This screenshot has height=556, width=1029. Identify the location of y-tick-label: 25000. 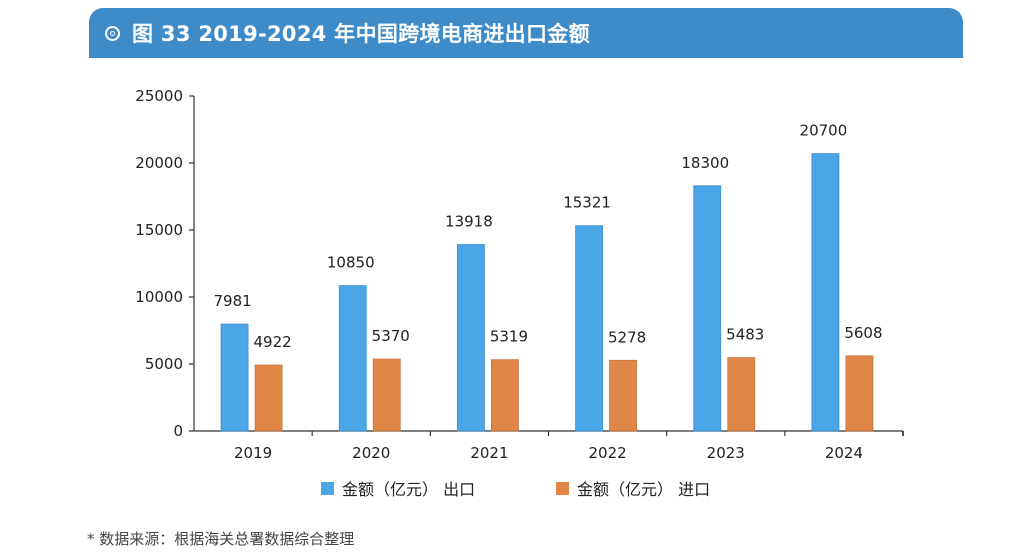
(159, 96).